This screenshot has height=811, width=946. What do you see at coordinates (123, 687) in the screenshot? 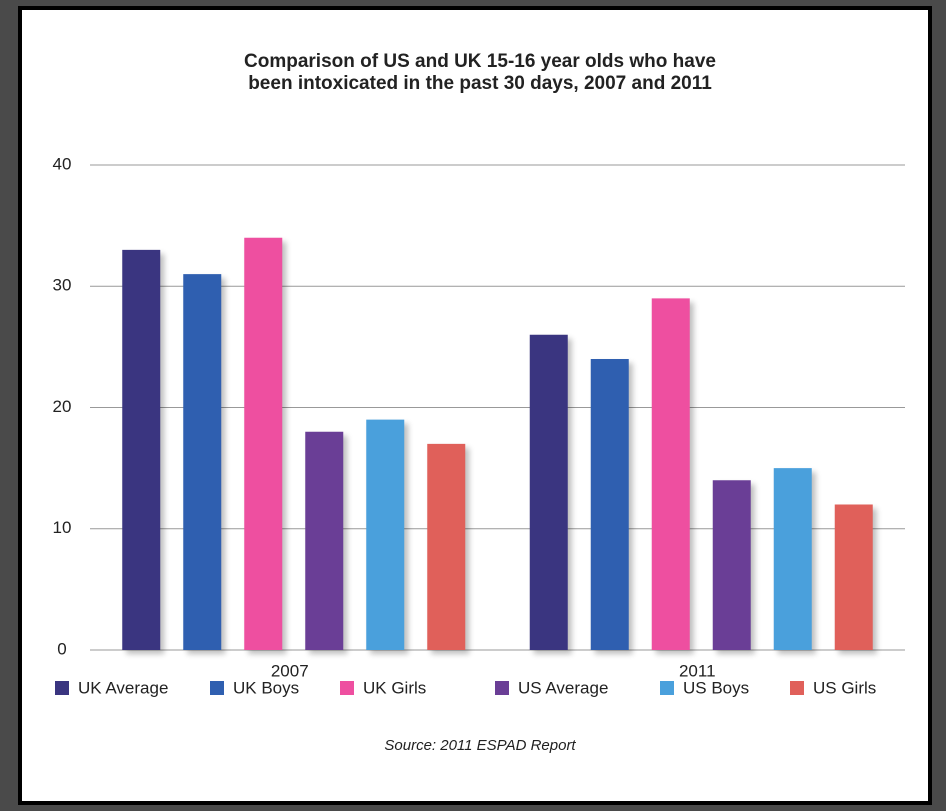
I see `legend-label: UK Average` at bounding box center [123, 687].